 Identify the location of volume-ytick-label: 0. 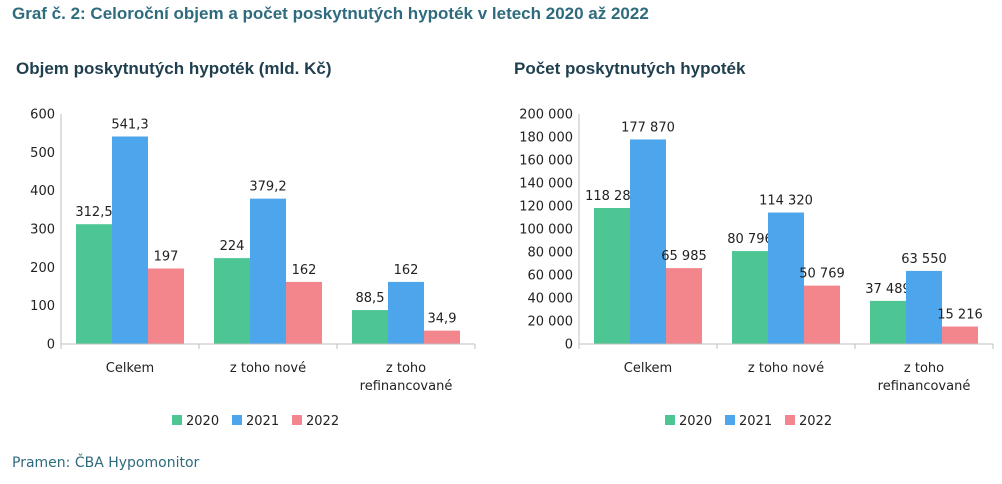
(51, 345).